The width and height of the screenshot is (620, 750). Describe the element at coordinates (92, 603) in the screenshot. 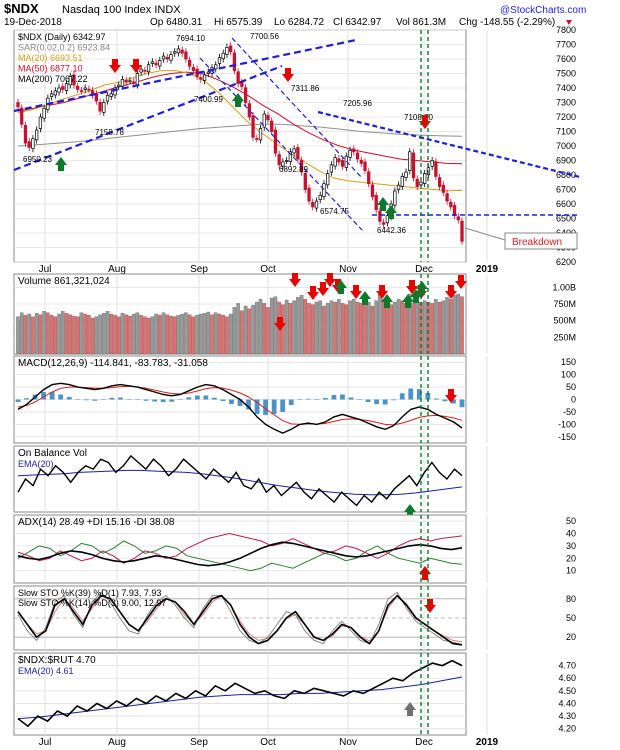

I see `stochastic-title-2: Slow STO %K(14) %D(3) 9.00, 12.97` at that location.